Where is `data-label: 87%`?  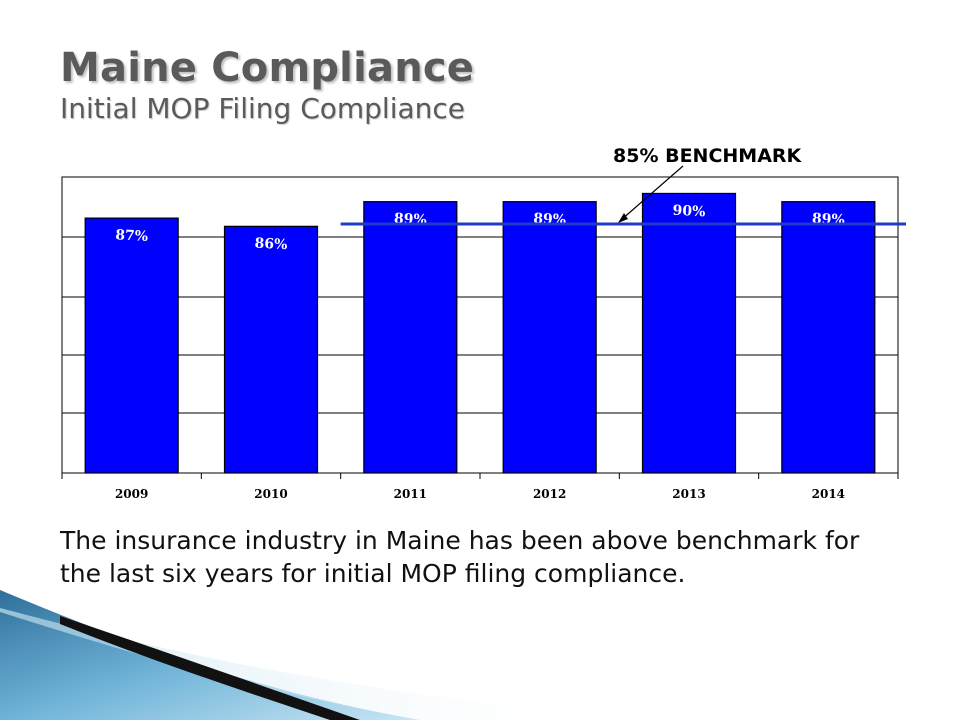 data-label: 87% is located at coordinates (132, 236).